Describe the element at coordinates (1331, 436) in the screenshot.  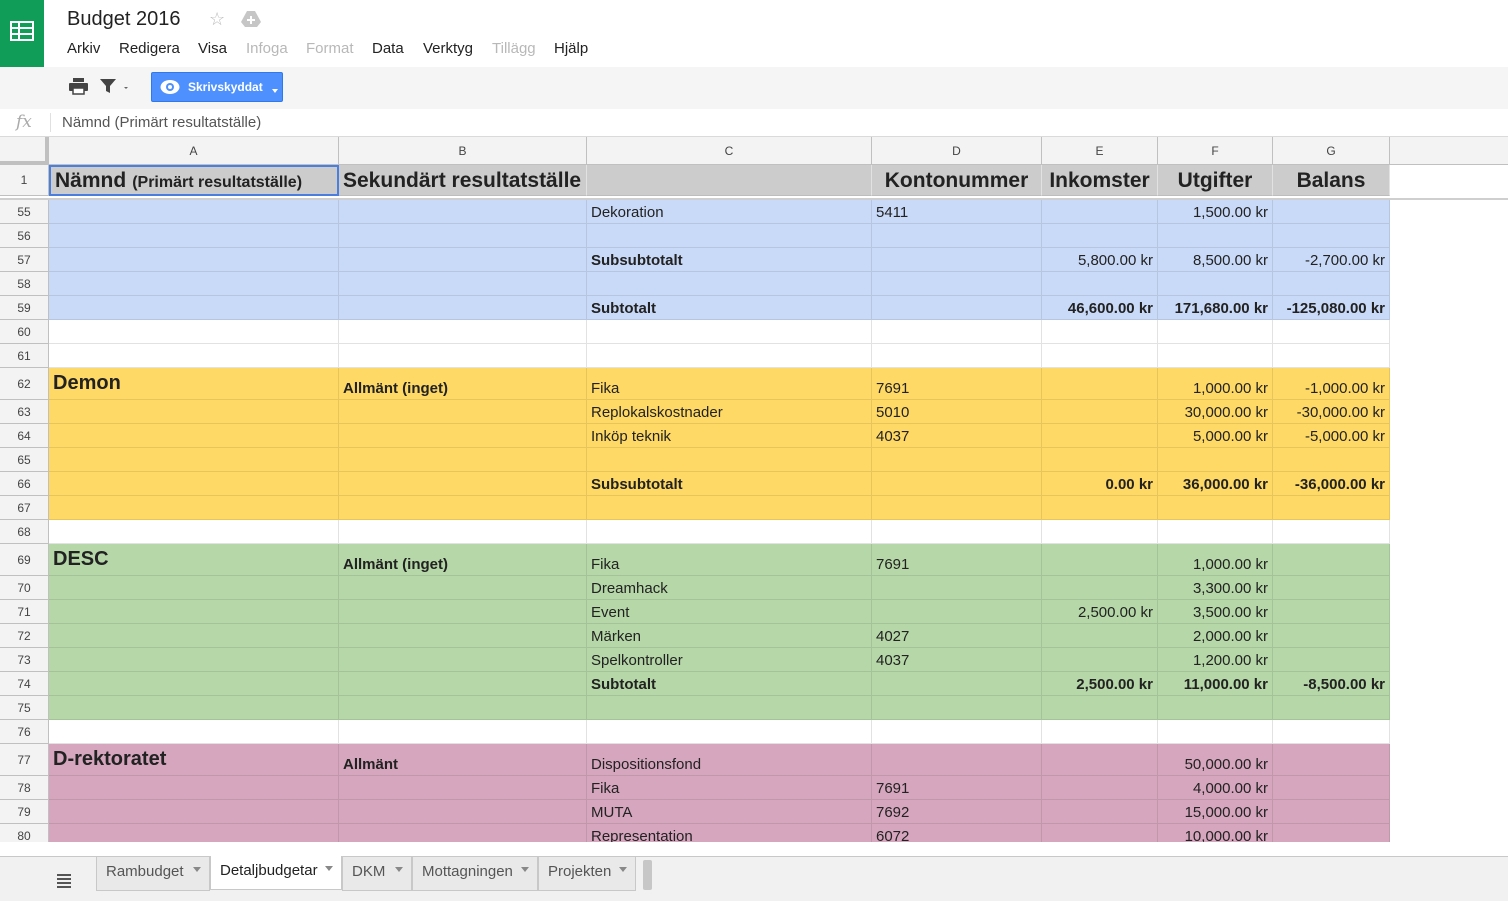
I see `grid-cell: -5,000.00 kr` at that location.